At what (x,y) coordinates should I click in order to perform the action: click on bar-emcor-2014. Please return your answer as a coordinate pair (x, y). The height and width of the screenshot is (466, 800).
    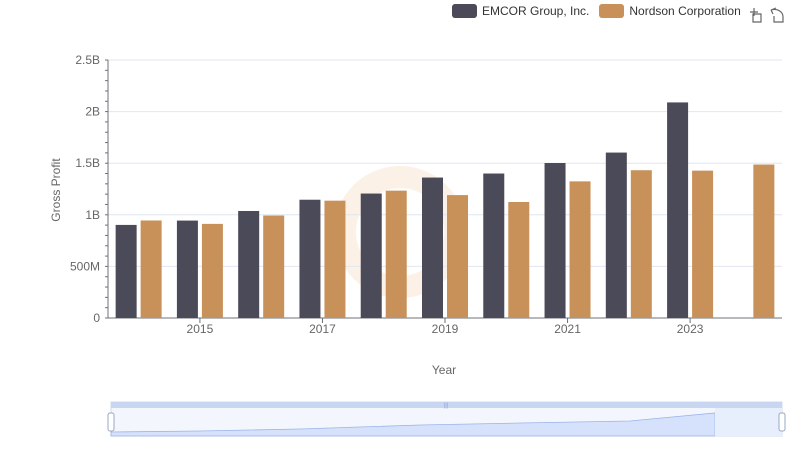
    Looking at the image, I should click on (126, 271).